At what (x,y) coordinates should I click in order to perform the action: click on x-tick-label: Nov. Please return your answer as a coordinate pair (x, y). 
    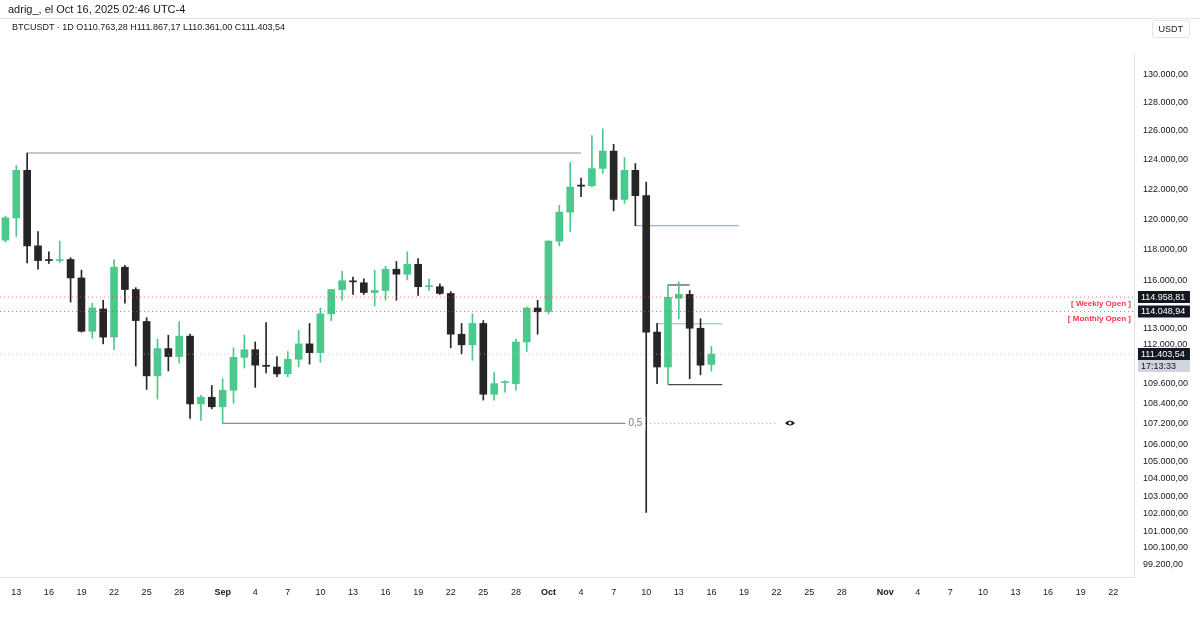
    Looking at the image, I should click on (885, 592).